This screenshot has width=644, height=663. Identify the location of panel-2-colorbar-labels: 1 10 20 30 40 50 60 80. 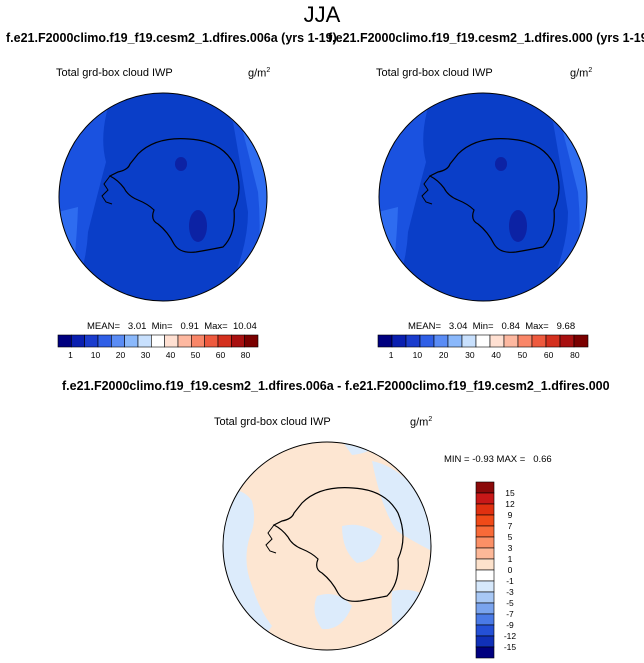
(483, 356).